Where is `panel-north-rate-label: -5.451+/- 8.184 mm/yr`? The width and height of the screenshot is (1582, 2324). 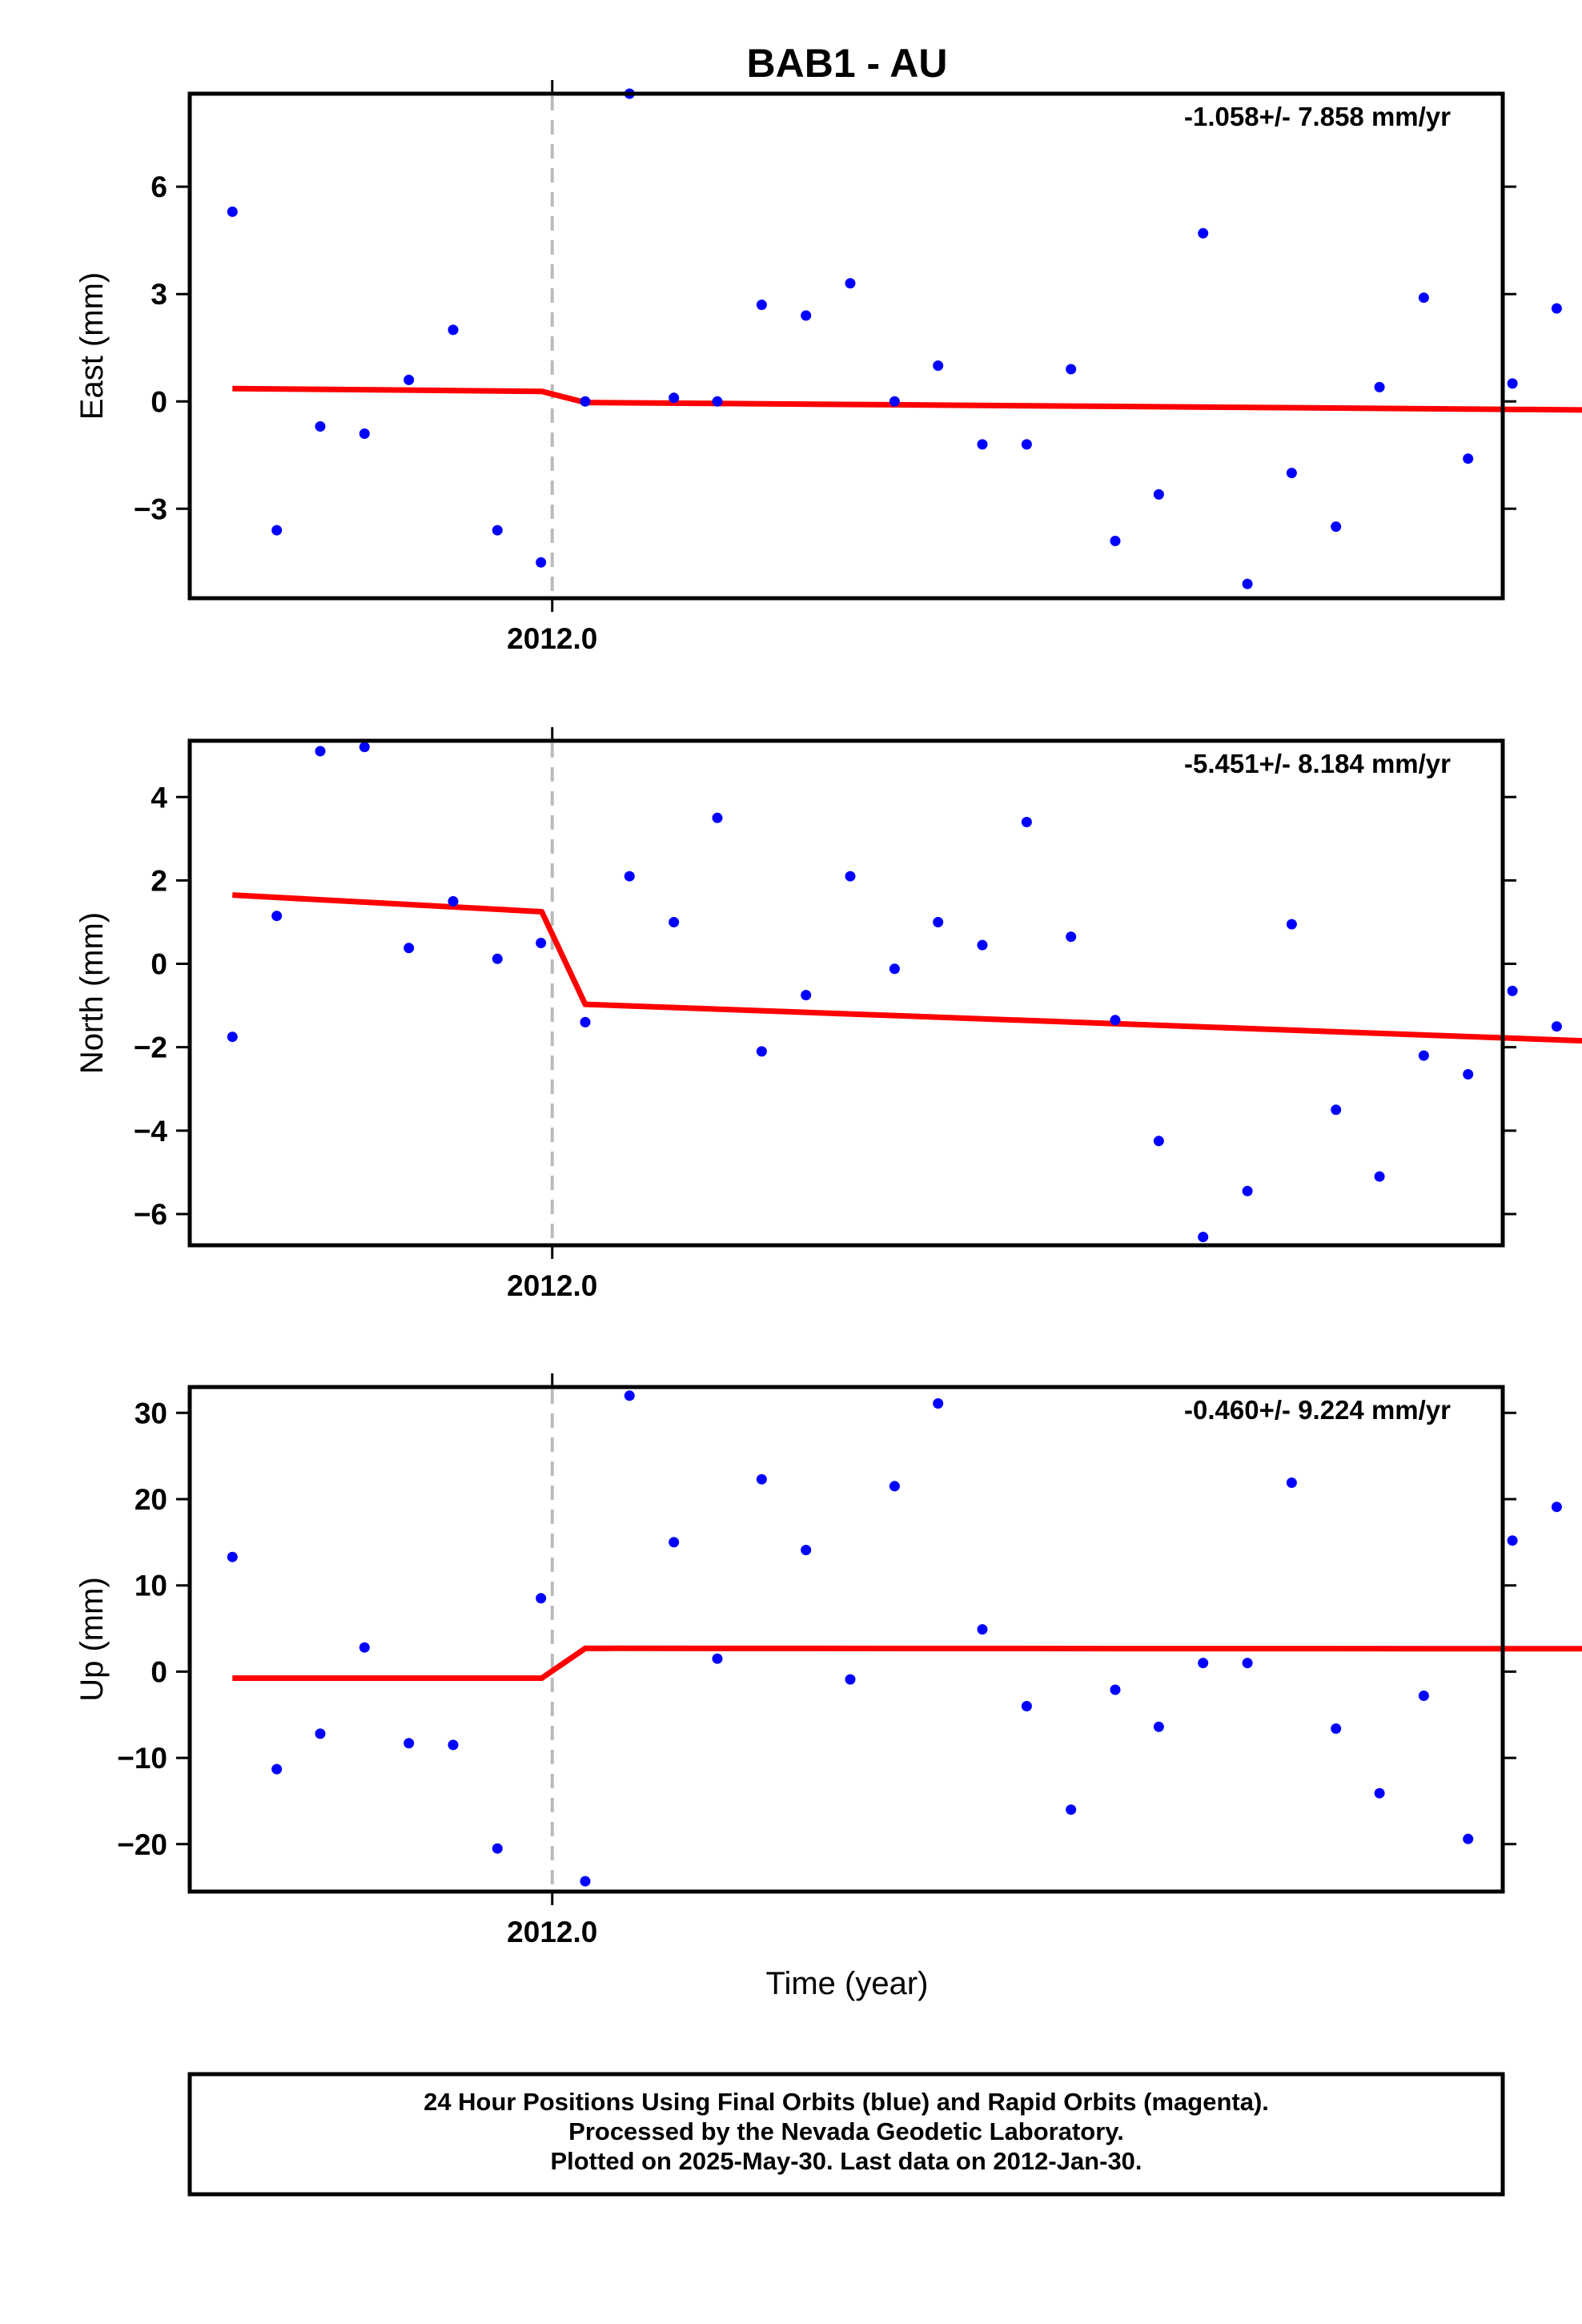 panel-north-rate-label: -5.451+/- 8.184 mm/yr is located at coordinates (1317, 763).